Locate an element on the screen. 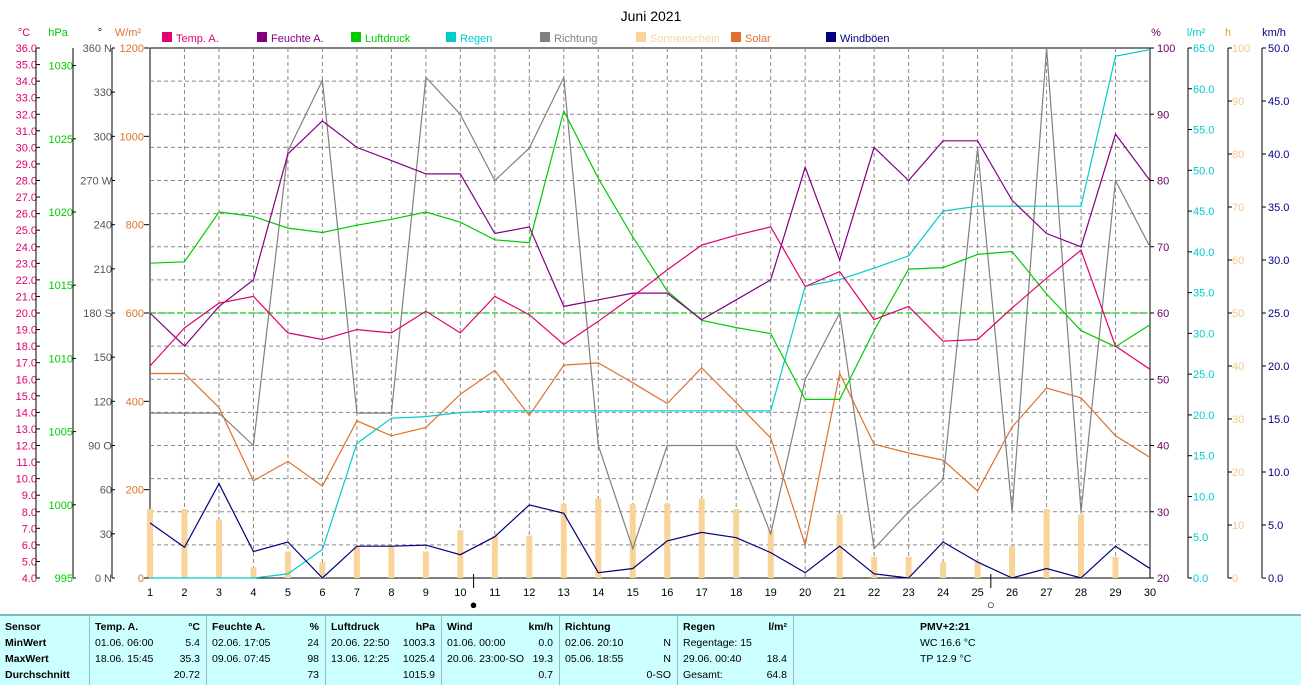 This screenshot has width=1301, height=685. pmv-wc: WC 16.6 °C is located at coordinates (948, 643).